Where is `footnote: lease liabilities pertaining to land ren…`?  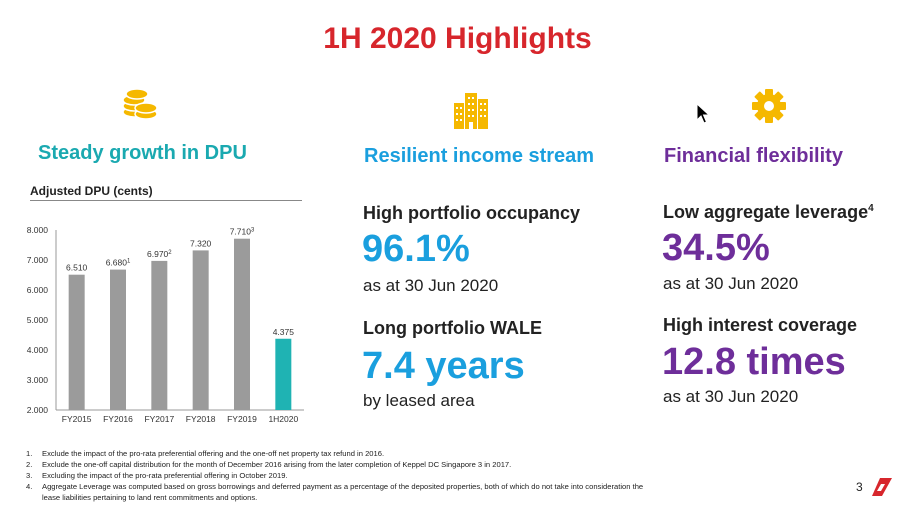
footnote: lease liabilities pertaining to land ren… is located at coordinates (150, 497).